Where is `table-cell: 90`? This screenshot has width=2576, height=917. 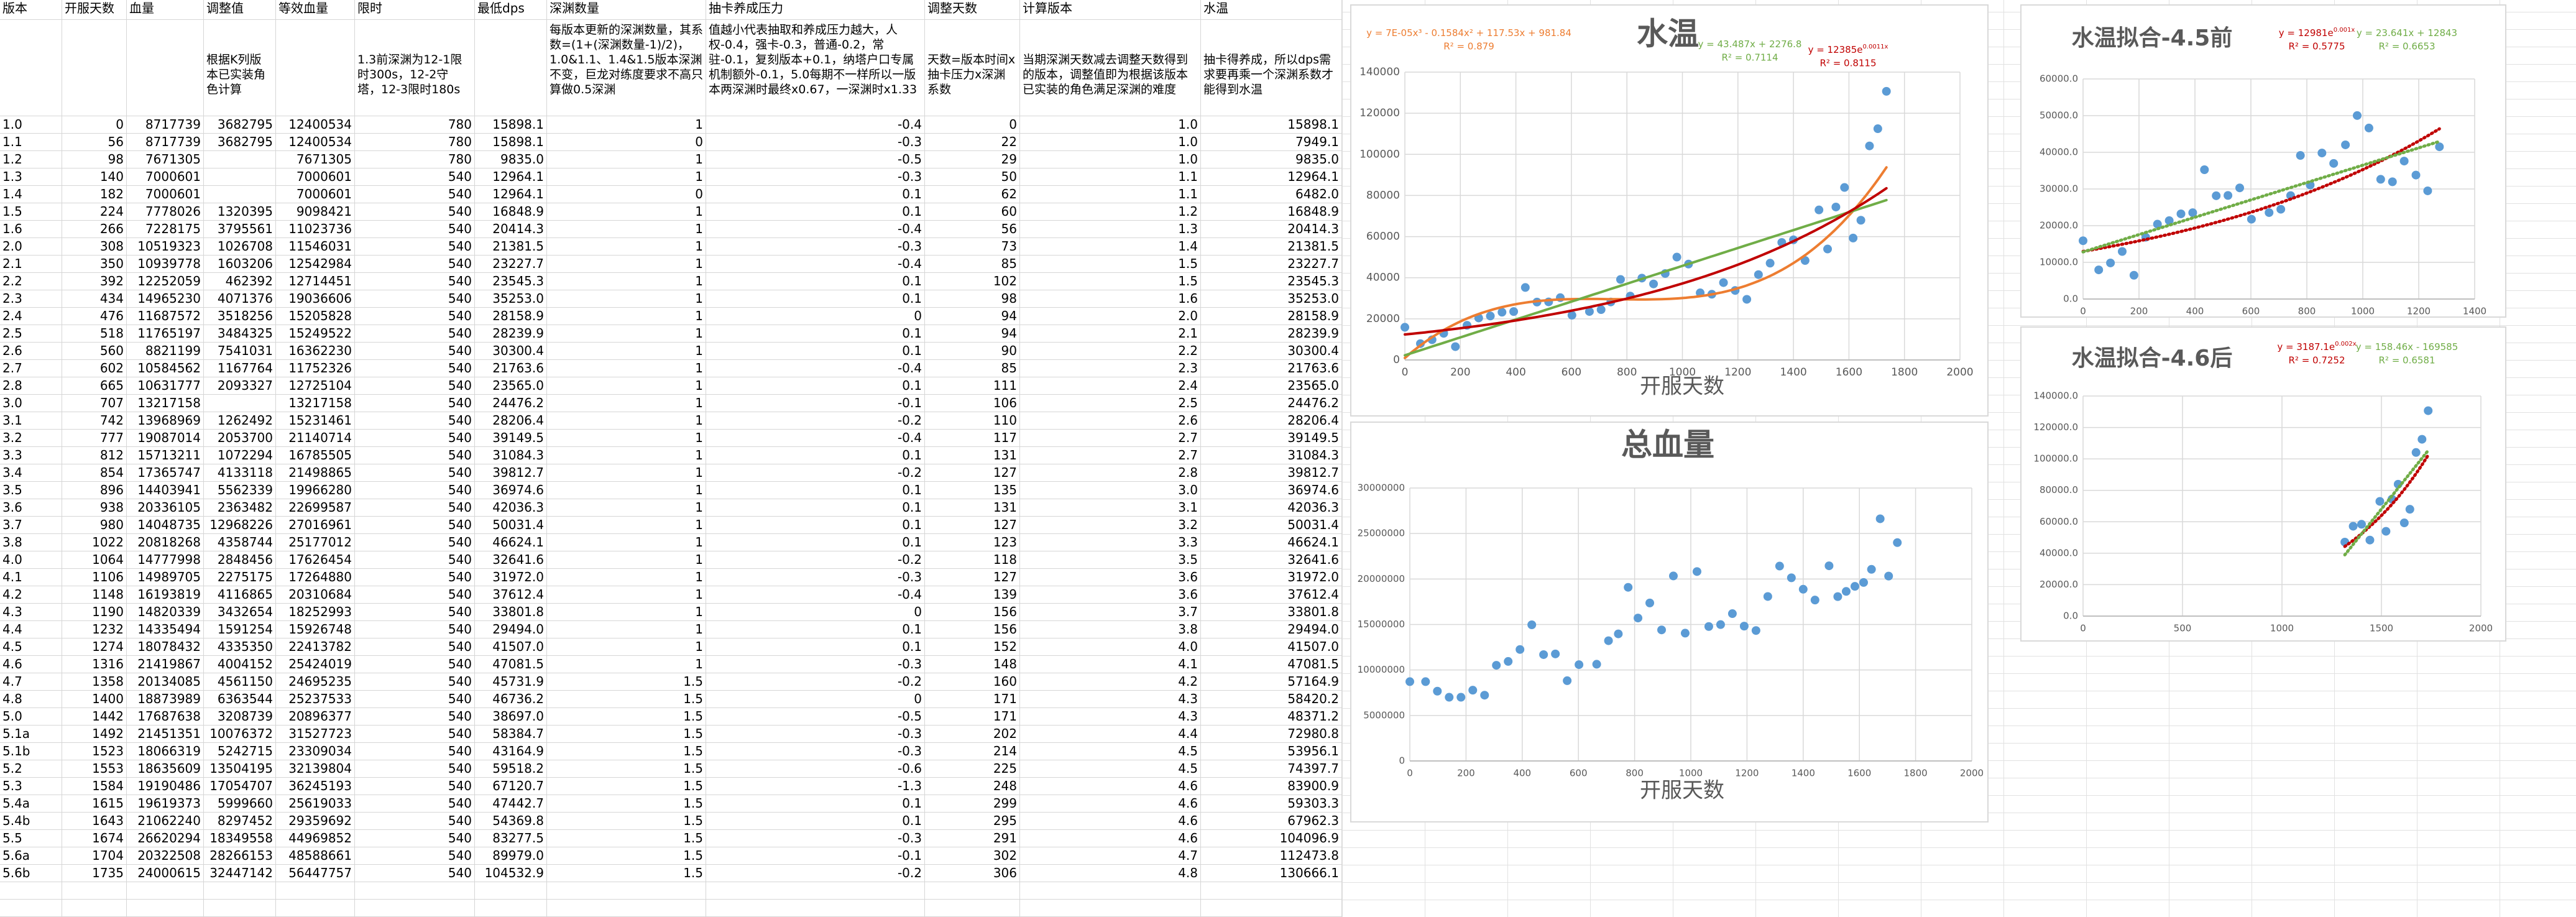 table-cell: 90 is located at coordinates (972, 351).